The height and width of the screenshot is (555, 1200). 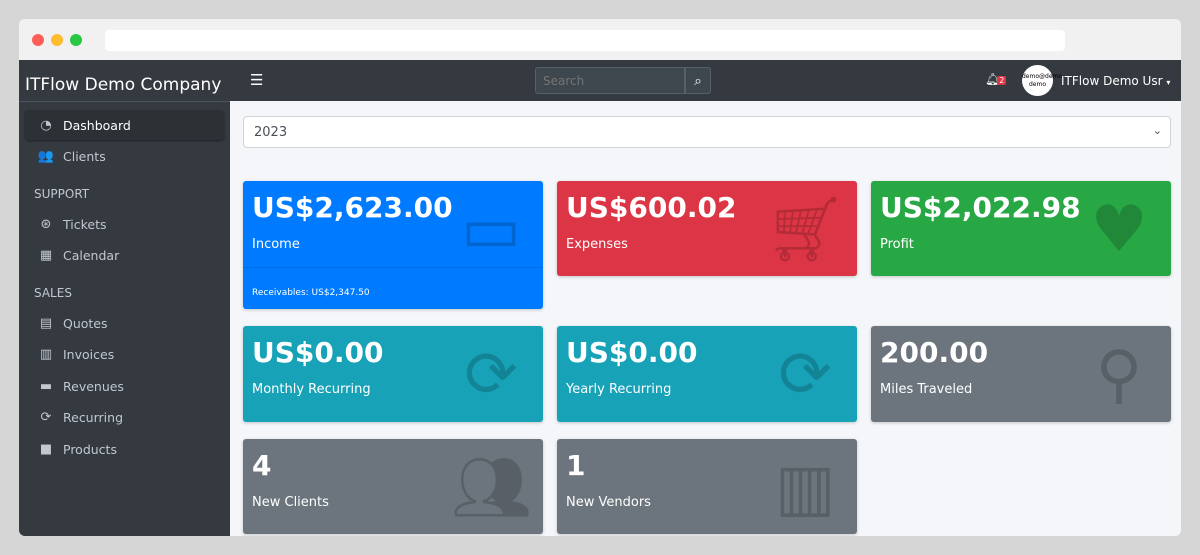 What do you see at coordinates (980, 207) in the screenshot?
I see `stat-value: US$2,022.98` at bounding box center [980, 207].